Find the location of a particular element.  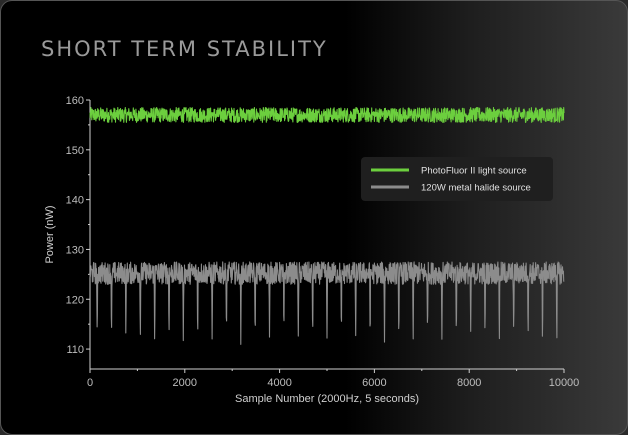

y-tick-label: 160 is located at coordinates (75, 101).